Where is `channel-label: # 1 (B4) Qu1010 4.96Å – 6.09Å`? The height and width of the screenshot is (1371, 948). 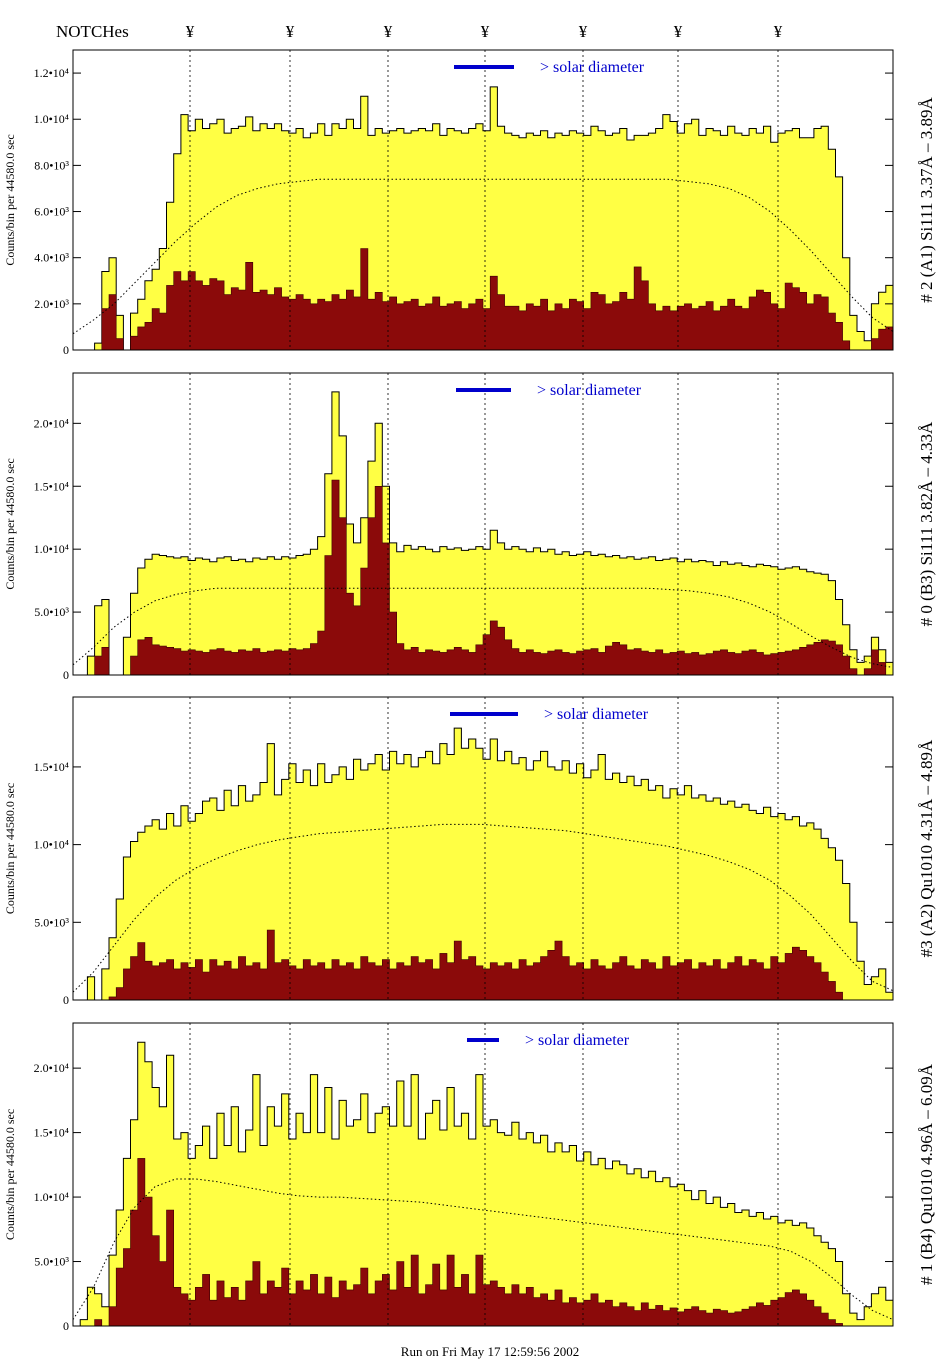 channel-label: # 1 (B4) Qu1010 4.96Å – 6.09Å is located at coordinates (926, 1174).